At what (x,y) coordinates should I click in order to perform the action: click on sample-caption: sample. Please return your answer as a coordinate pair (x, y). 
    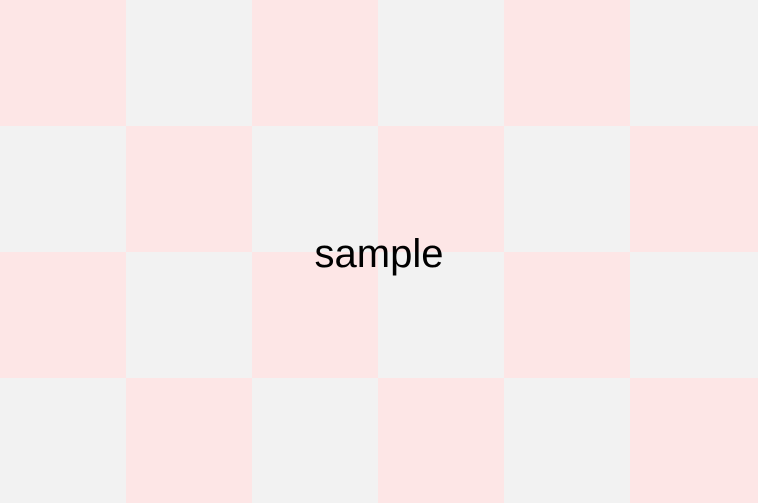
    Looking at the image, I should click on (379, 254).